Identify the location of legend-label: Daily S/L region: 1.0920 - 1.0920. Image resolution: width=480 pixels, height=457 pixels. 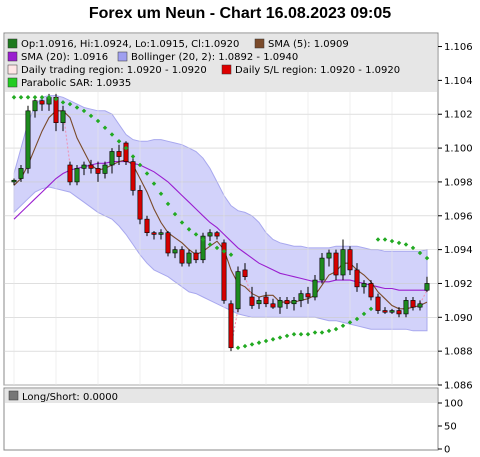
(317, 70).